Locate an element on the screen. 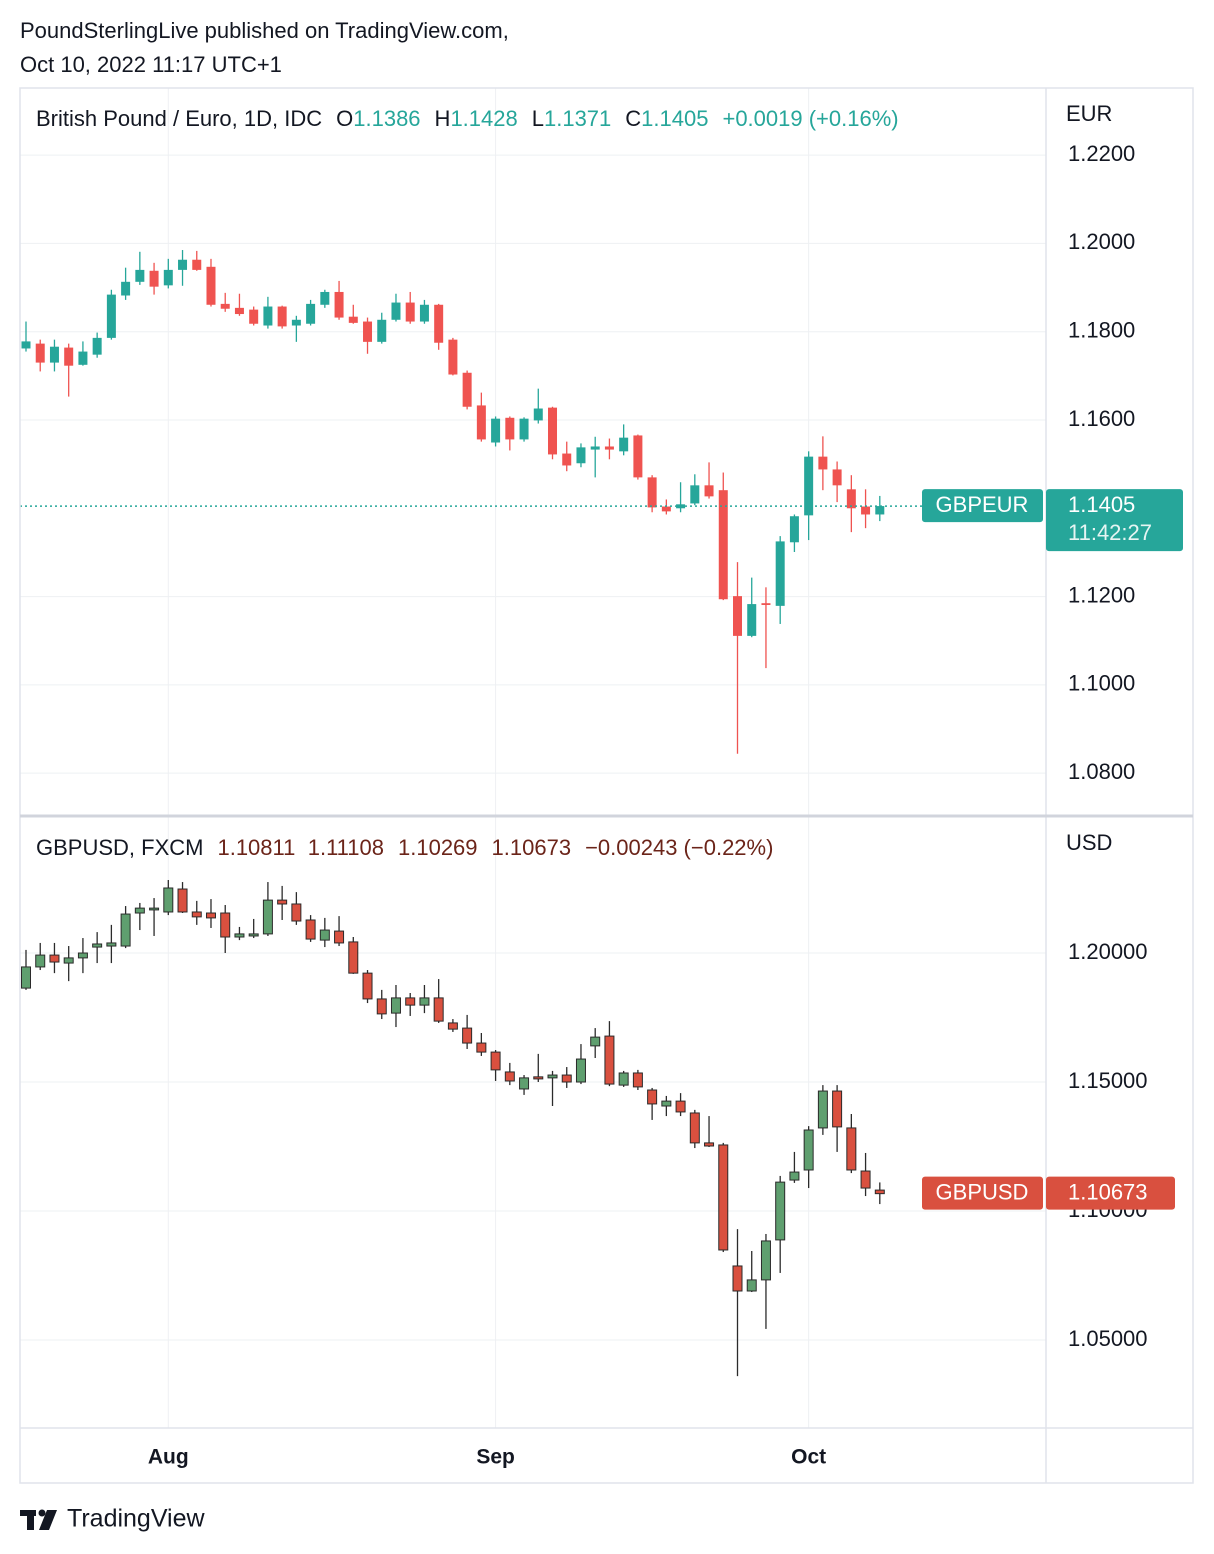  legend-value: 1.1428 is located at coordinates (483, 118).